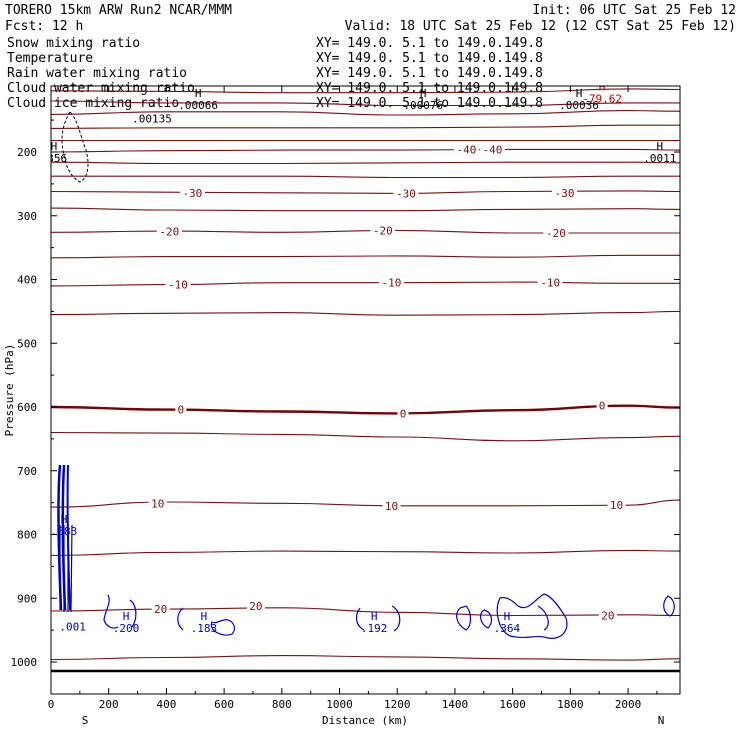  What do you see at coordinates (365, 209) in the screenshot?
I see `isotherm--25` at bounding box center [365, 209].